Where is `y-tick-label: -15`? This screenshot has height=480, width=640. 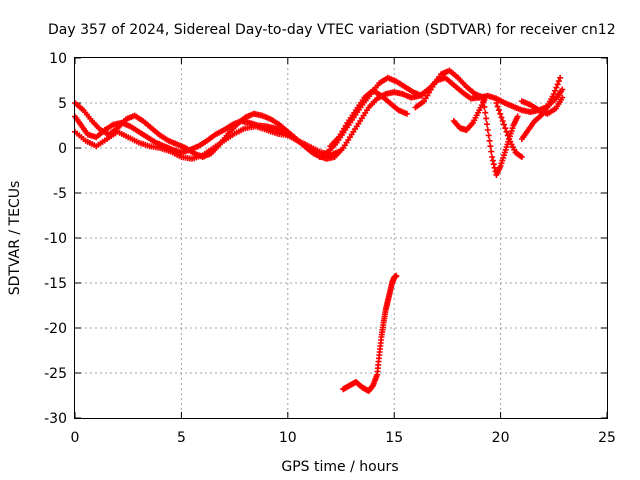 y-tick-label: -15 is located at coordinates (55, 284).